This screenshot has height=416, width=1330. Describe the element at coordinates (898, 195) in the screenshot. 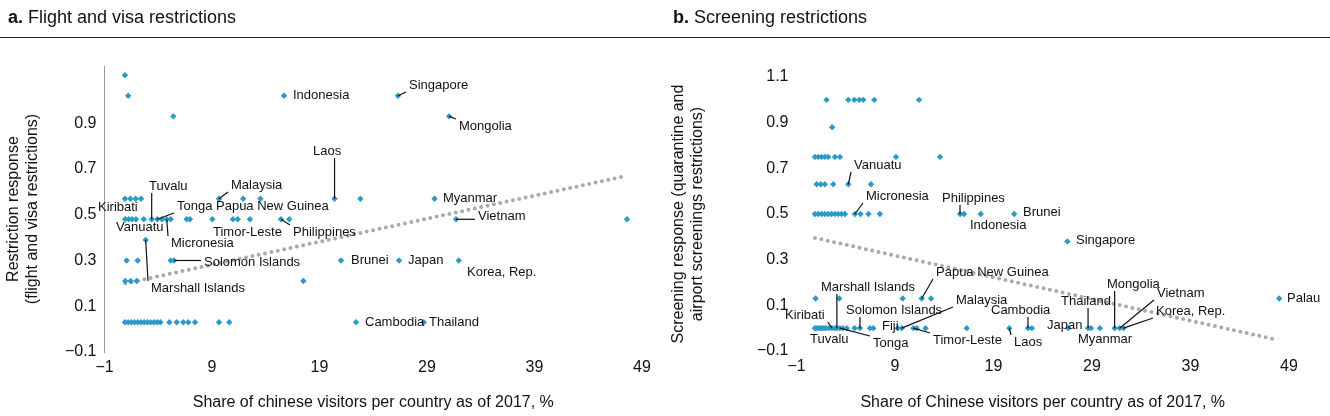

I see `annotation: Micronesia` at that location.